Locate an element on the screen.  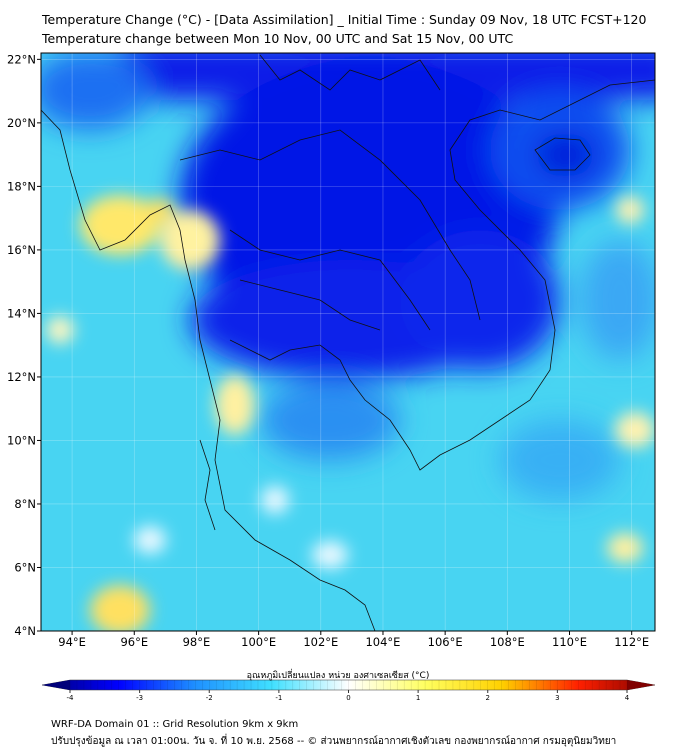
lat-tick-label: 8°N is located at coordinates (25, 504).